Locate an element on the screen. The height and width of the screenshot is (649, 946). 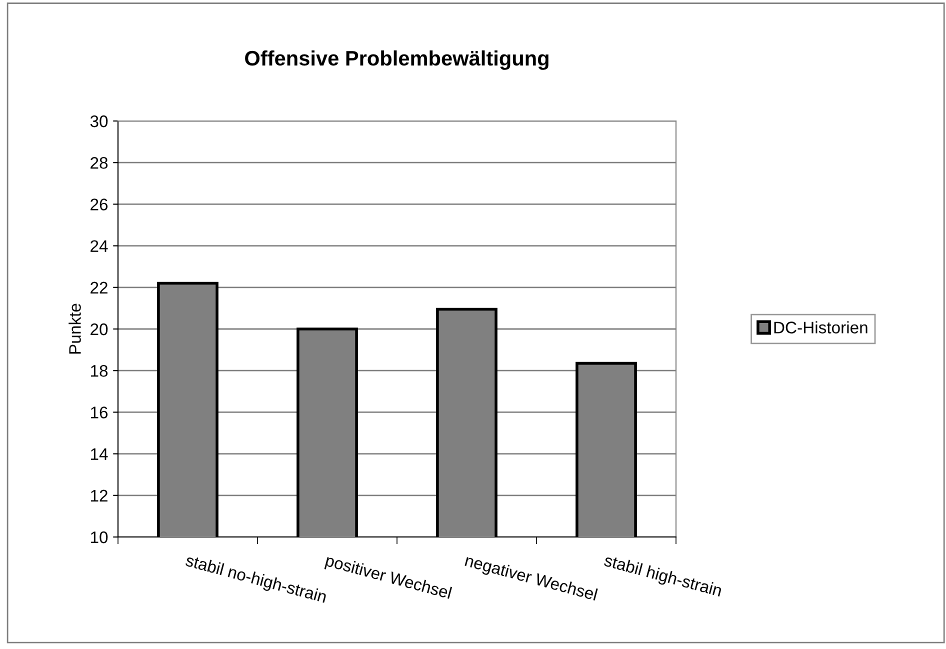
y-tick-label: 14 is located at coordinates (99, 454).